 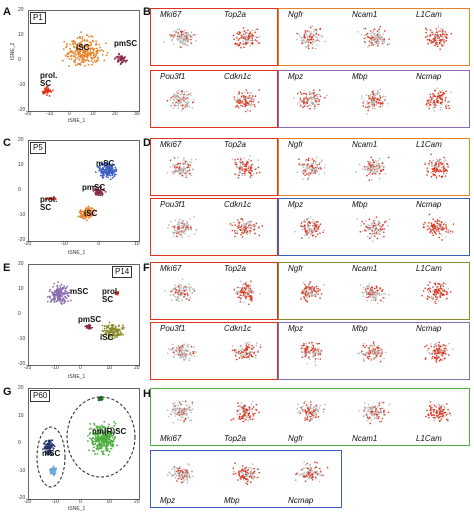 I want to click on cluster-label-msc: mSC, so click(x=105, y=163).